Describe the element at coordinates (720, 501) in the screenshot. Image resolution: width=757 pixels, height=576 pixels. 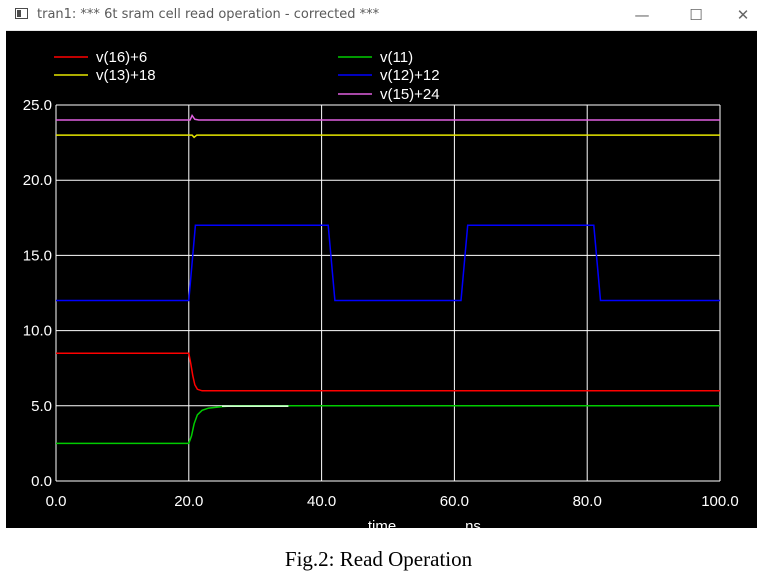
I see `x-tick-label: 100.0` at that location.